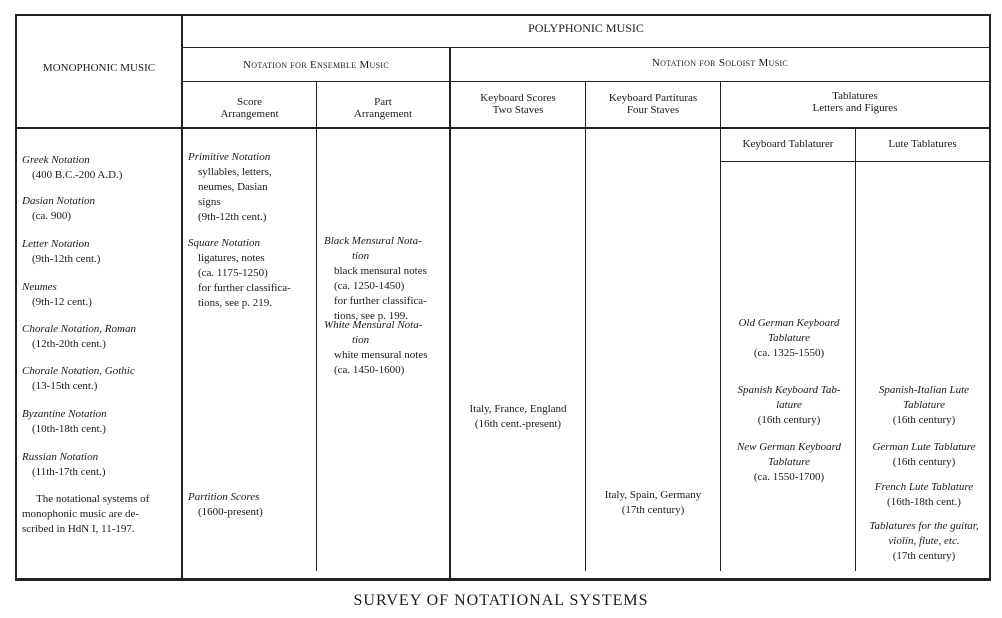  Describe the element at coordinates (586, 28) in the screenshot. I see `header-polyphonic: POLYPHONIC MUSIC` at that location.